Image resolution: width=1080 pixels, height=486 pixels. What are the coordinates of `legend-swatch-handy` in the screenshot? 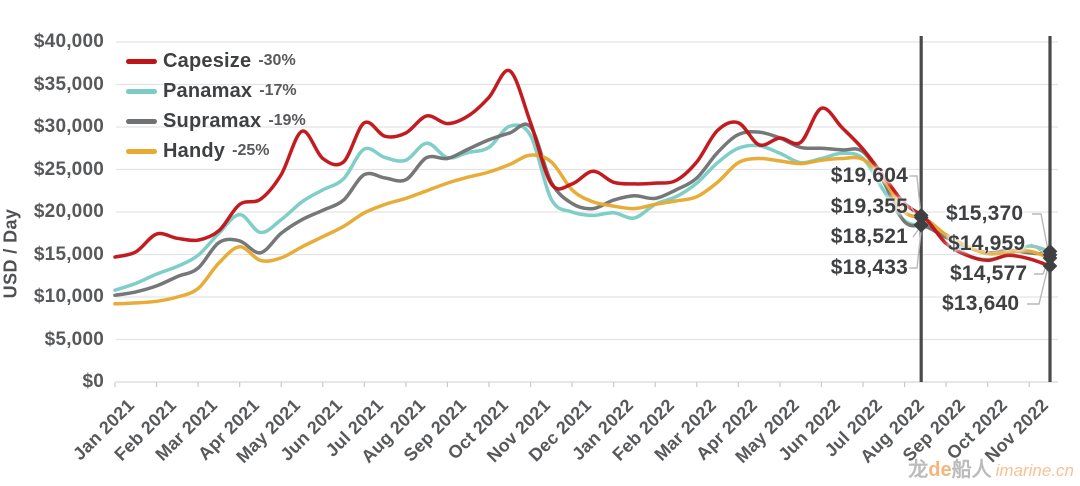 It's located at (141, 151).